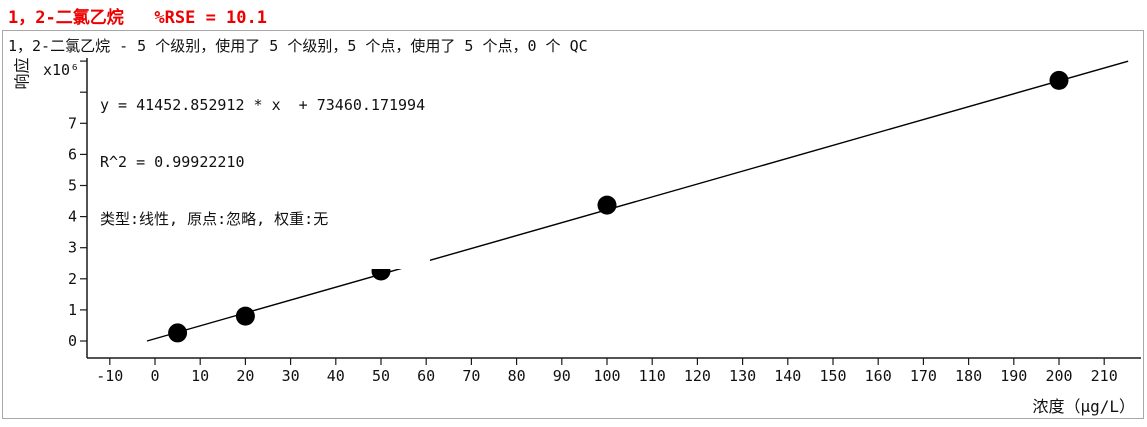  I want to click on x-tick-label: -10, so click(109, 376).